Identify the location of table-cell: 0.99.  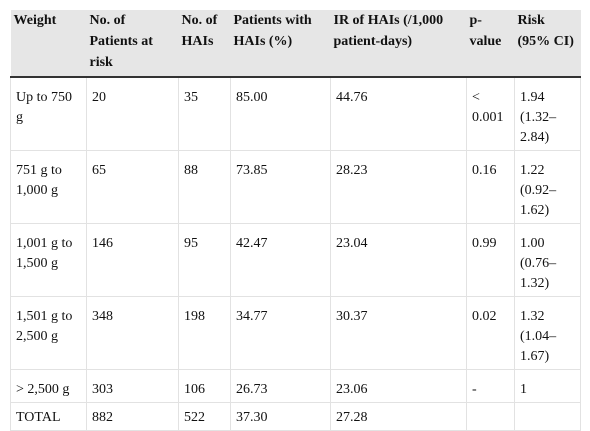
(490, 260).